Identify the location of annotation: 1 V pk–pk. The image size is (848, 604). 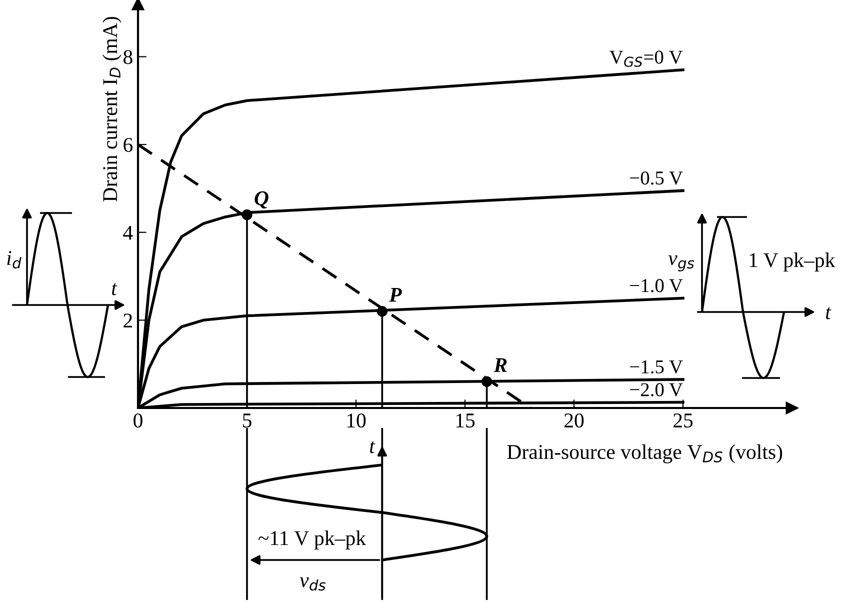
(793, 262).